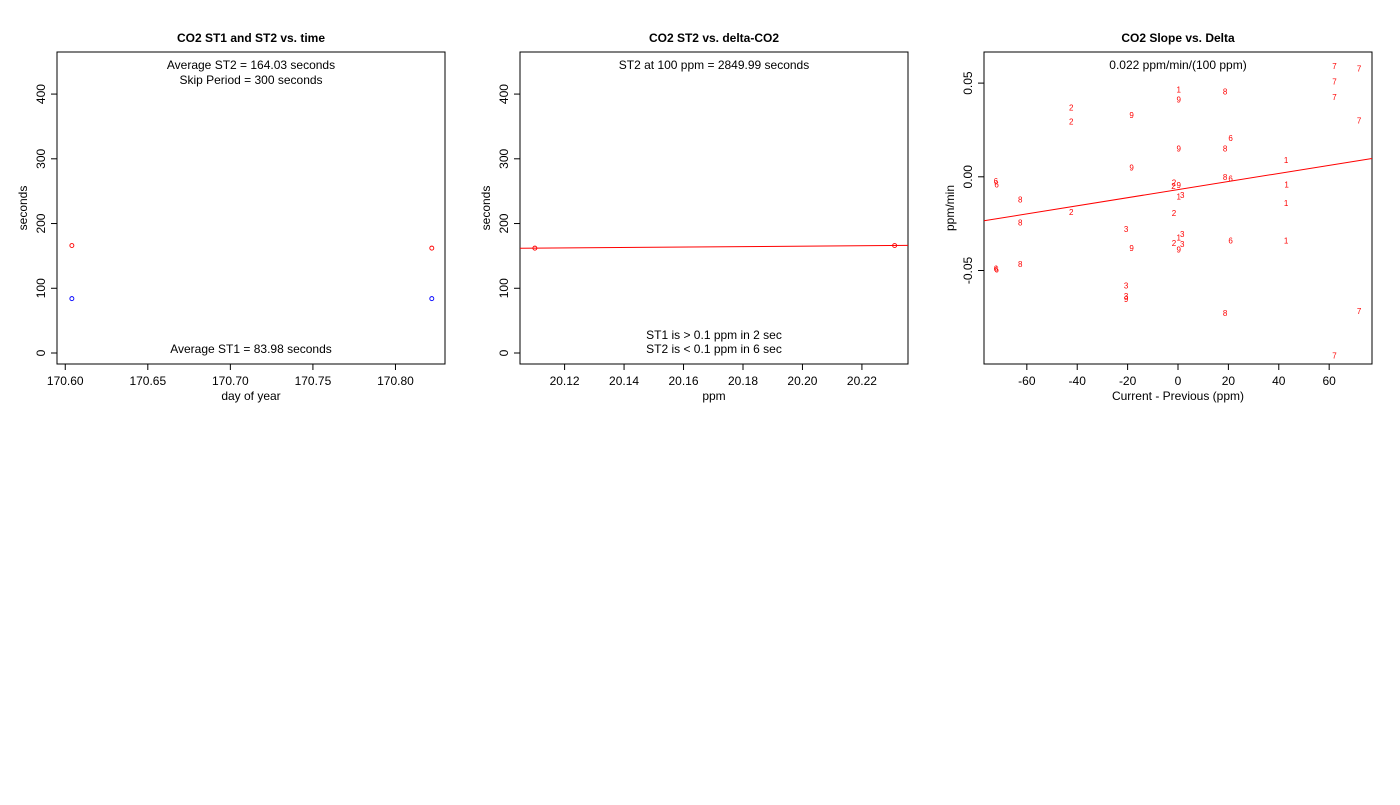  What do you see at coordinates (250, 80) in the screenshot?
I see `panel-time-skip-period: Skip Period = 300 seconds` at bounding box center [250, 80].